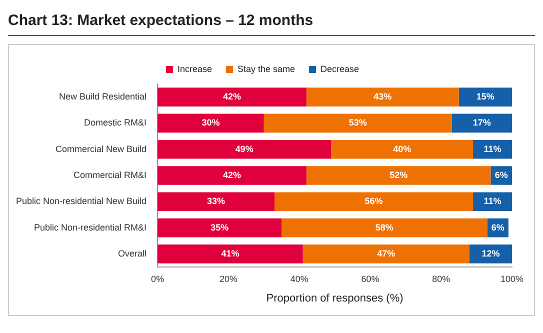  What do you see at coordinates (132, 253) in the screenshot?
I see `y-tick-label: Overall` at bounding box center [132, 253].